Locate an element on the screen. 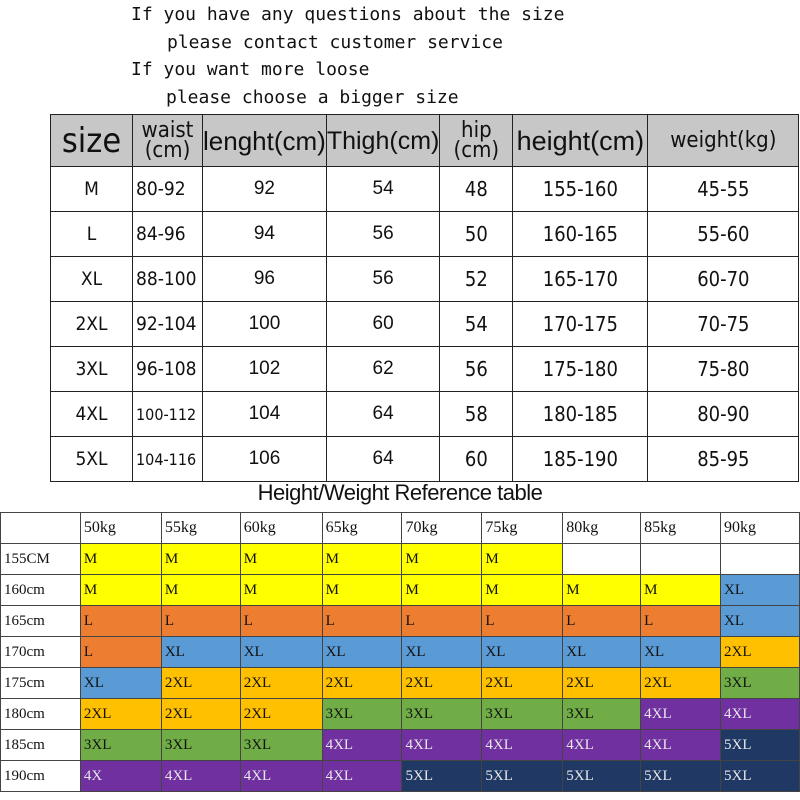 The image size is (800, 800). reference-row: 190cm 4X 4XL 4XL 4XL 5XL 5XL 5XL 5XL 5XL is located at coordinates (400, 776).